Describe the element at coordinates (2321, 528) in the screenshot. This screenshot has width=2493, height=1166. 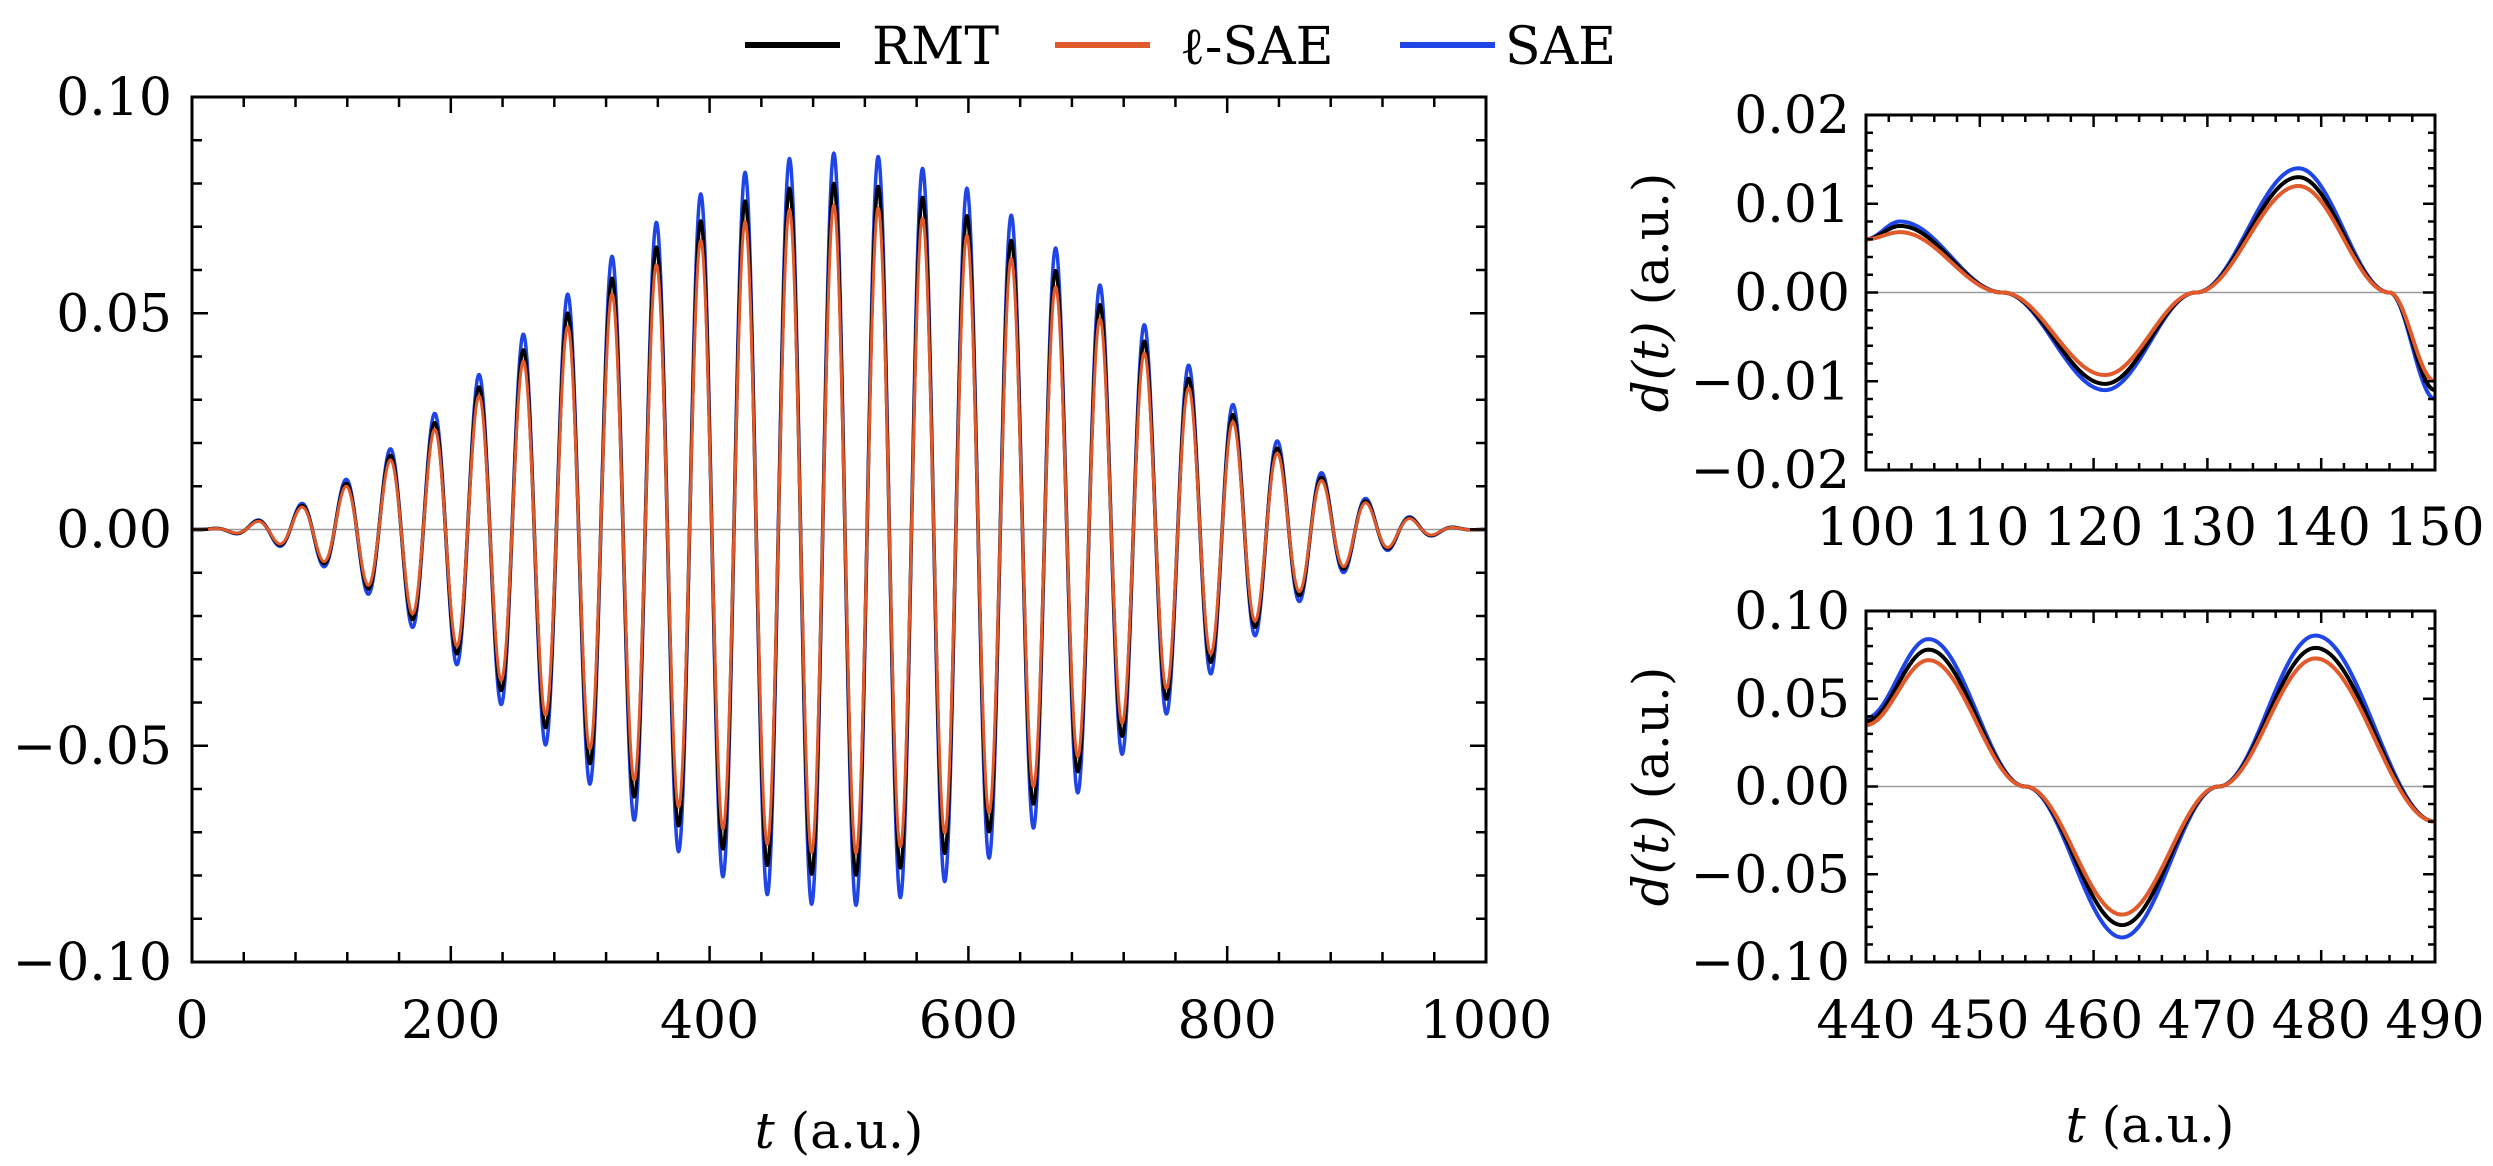
I see `x-tick-label: 140` at that location.